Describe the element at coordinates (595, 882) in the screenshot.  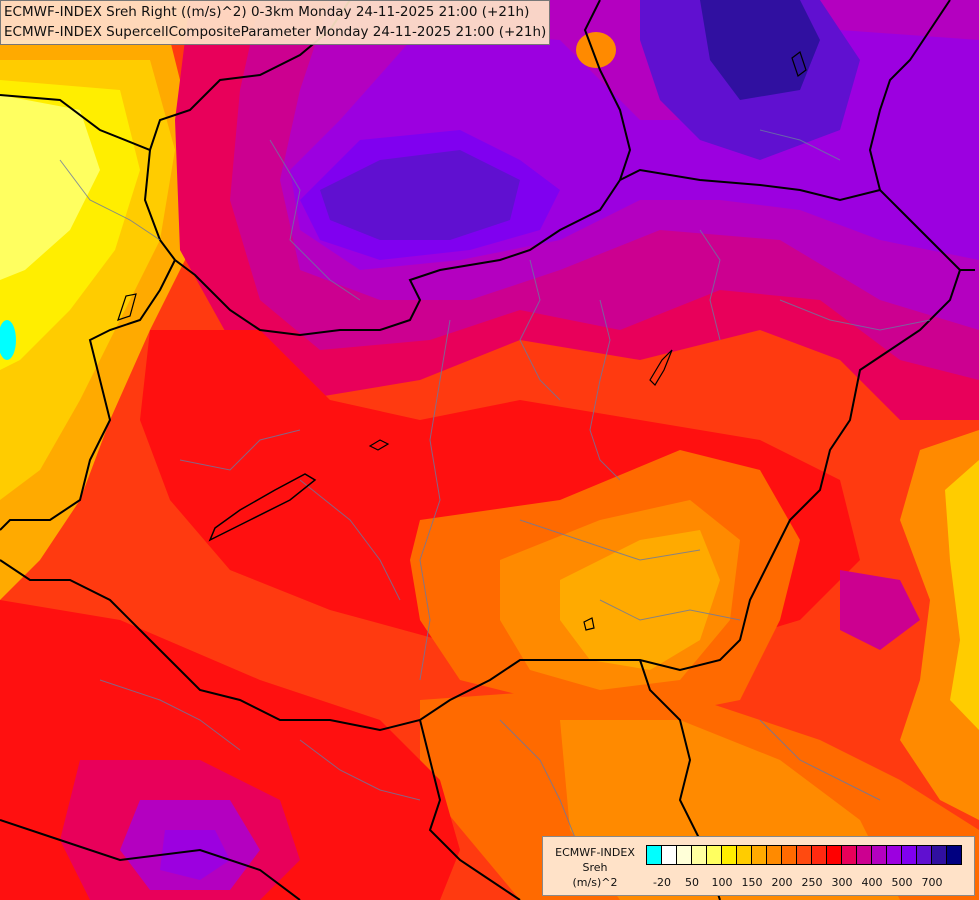
I see `legend-title-line3: (m/s)^2` at that location.